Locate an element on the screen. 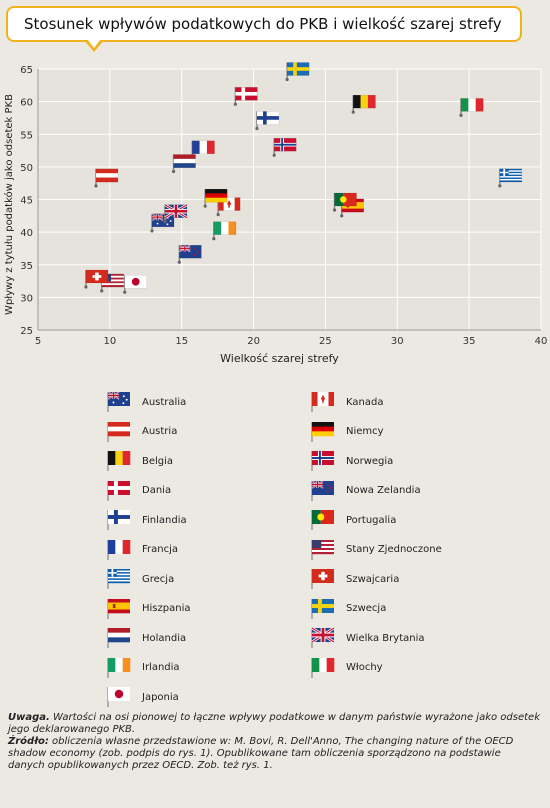 This screenshot has width=550, height=808. legend-flag-hiszpania-icon is located at coordinates (118, 608).